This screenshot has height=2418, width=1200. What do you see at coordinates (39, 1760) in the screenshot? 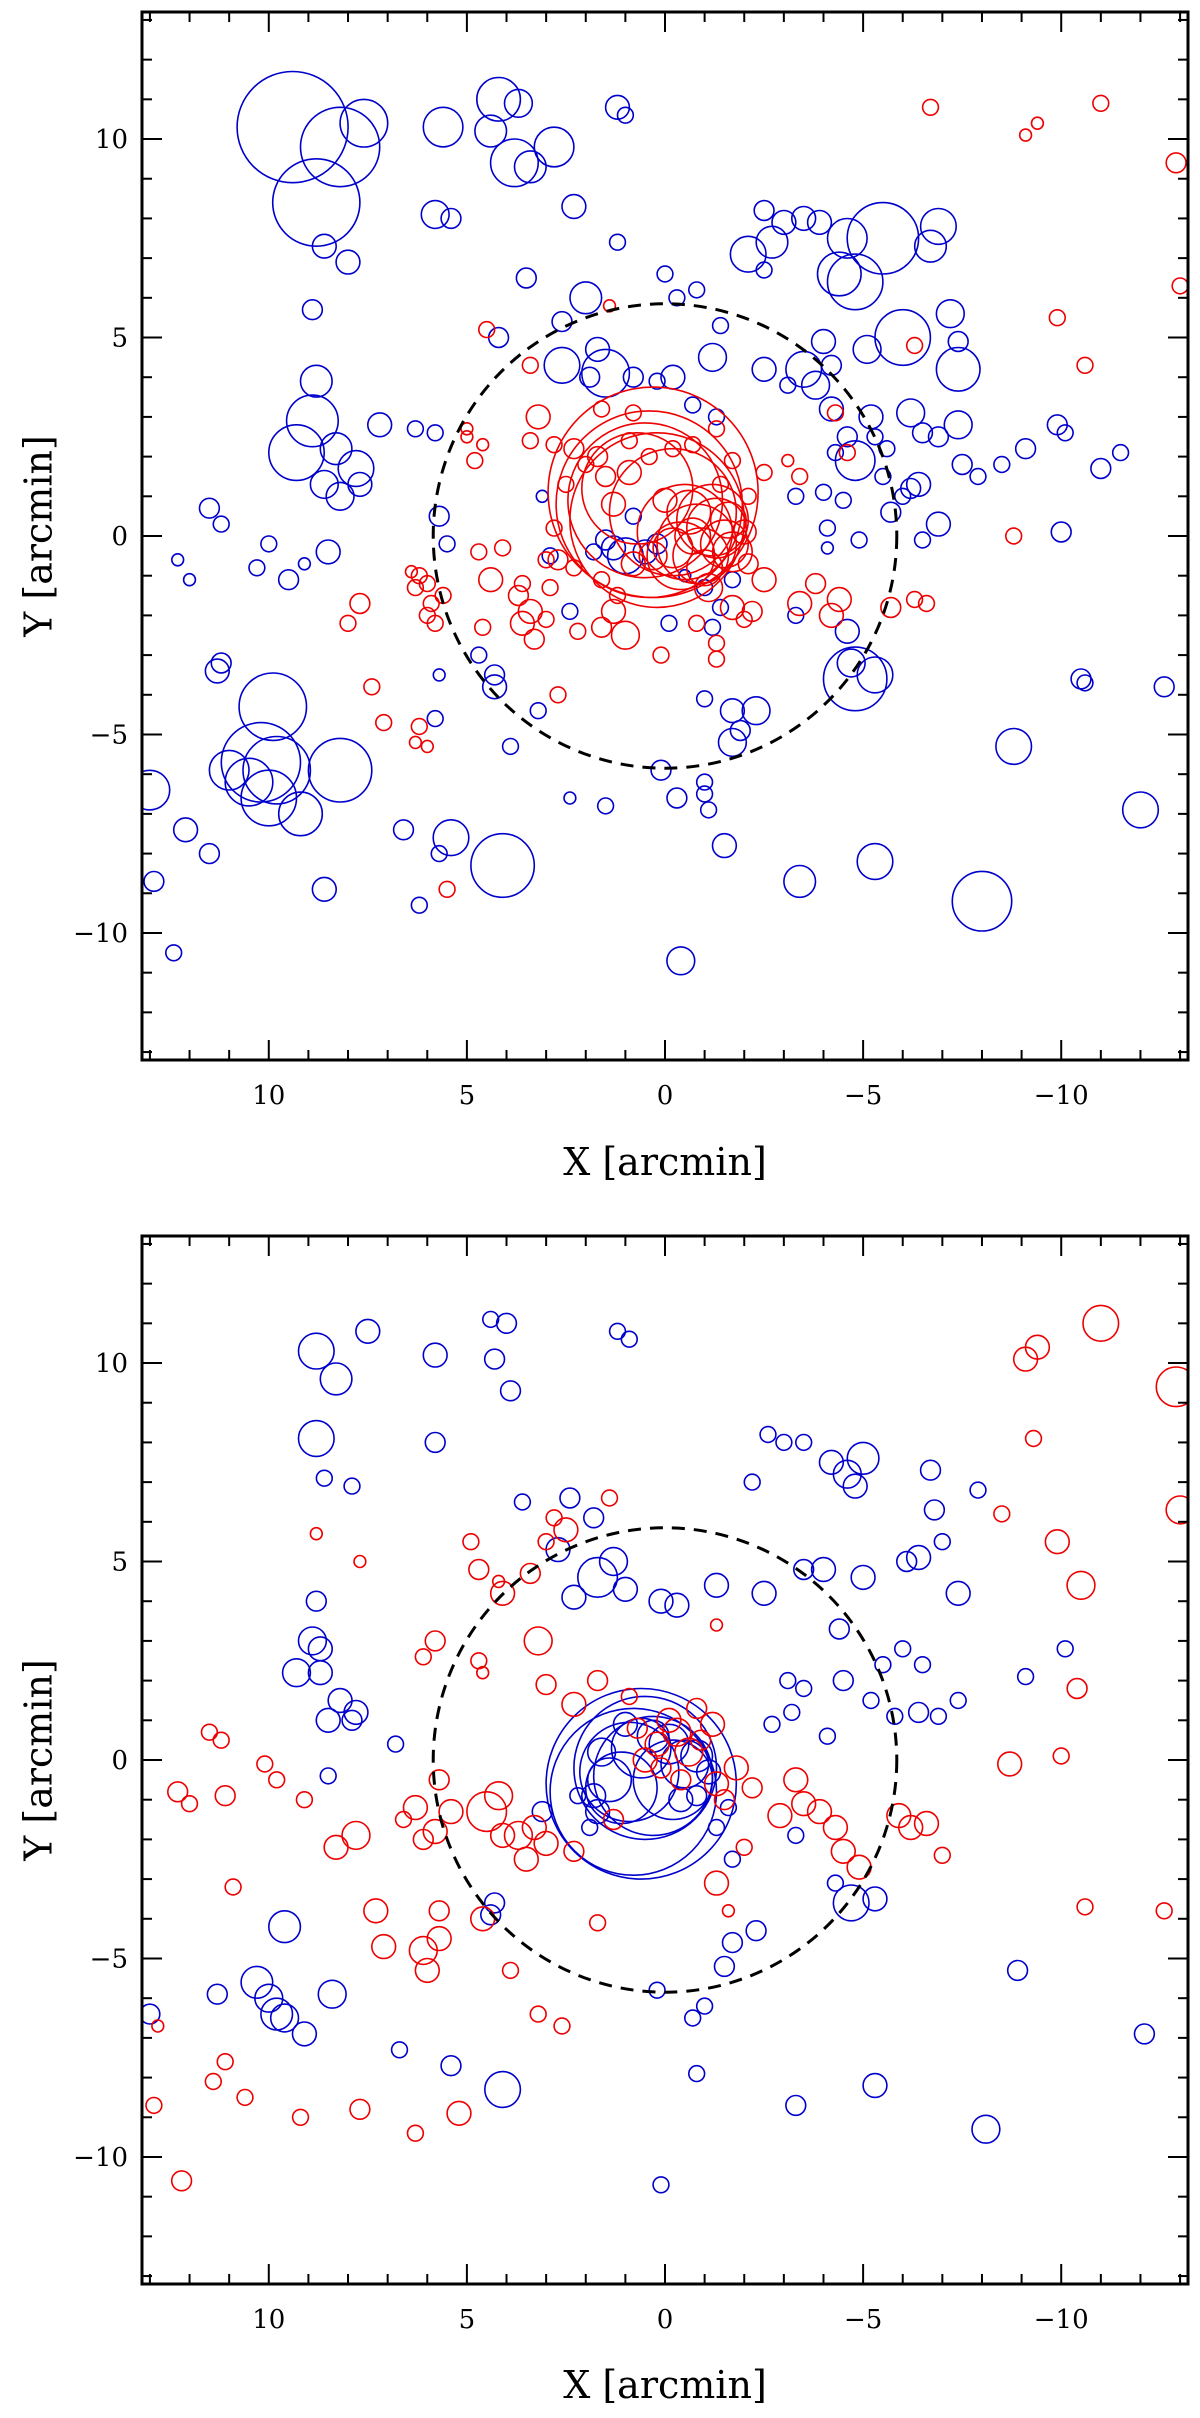
I see `y-axis-label: Y [arcmin]` at bounding box center [39, 1760].